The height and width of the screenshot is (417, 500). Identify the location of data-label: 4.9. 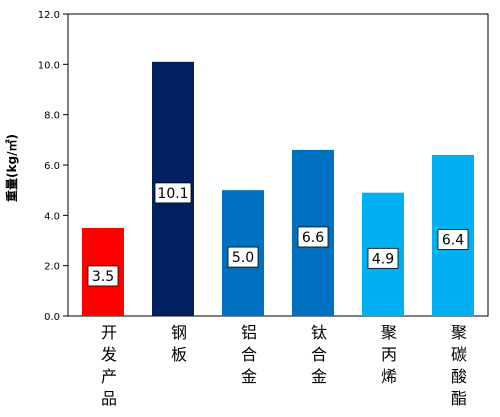
(383, 259).